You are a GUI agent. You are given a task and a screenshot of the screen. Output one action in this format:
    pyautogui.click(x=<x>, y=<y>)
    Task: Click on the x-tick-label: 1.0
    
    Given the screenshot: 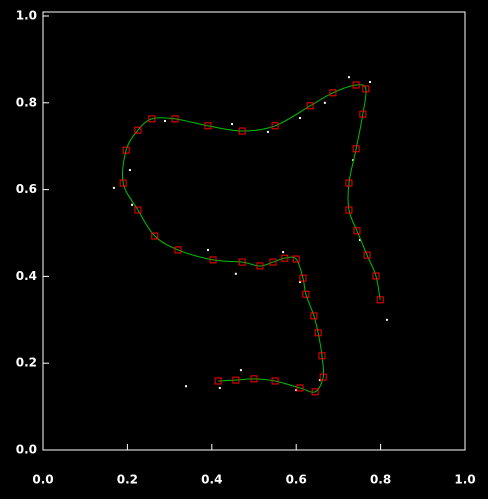 What is the action you would take?
    pyautogui.click(x=464, y=480)
    